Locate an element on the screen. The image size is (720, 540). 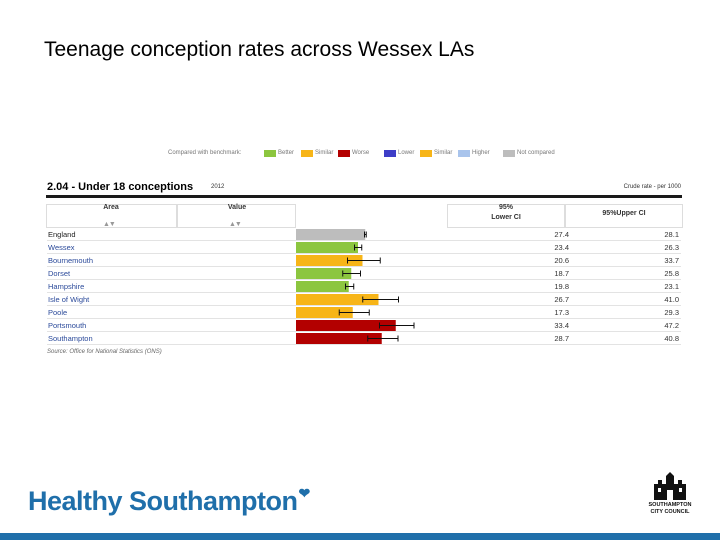
lower-ci-cell: 23.4 is located at coordinates (561, 247).